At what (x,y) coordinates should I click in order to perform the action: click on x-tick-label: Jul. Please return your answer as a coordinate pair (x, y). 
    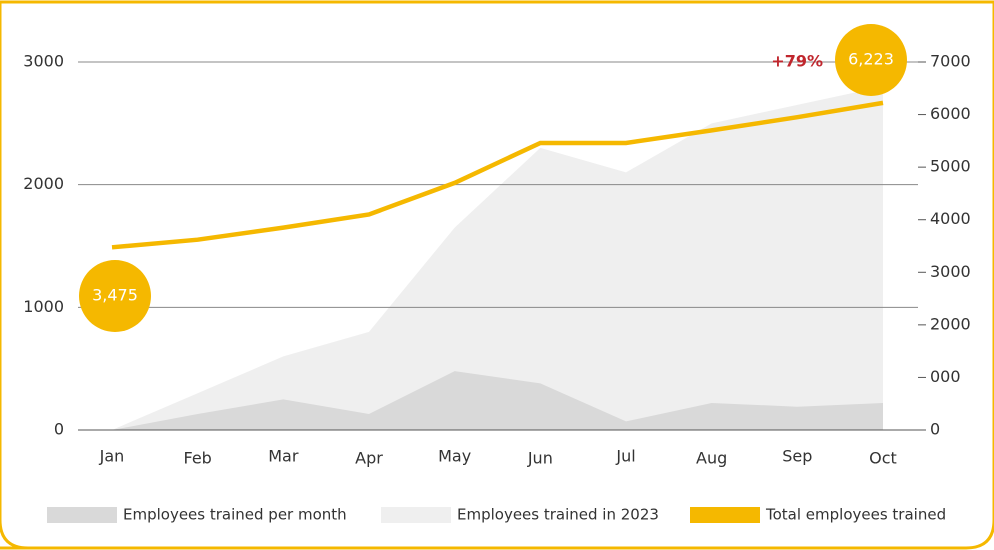
    Looking at the image, I should click on (625, 456).